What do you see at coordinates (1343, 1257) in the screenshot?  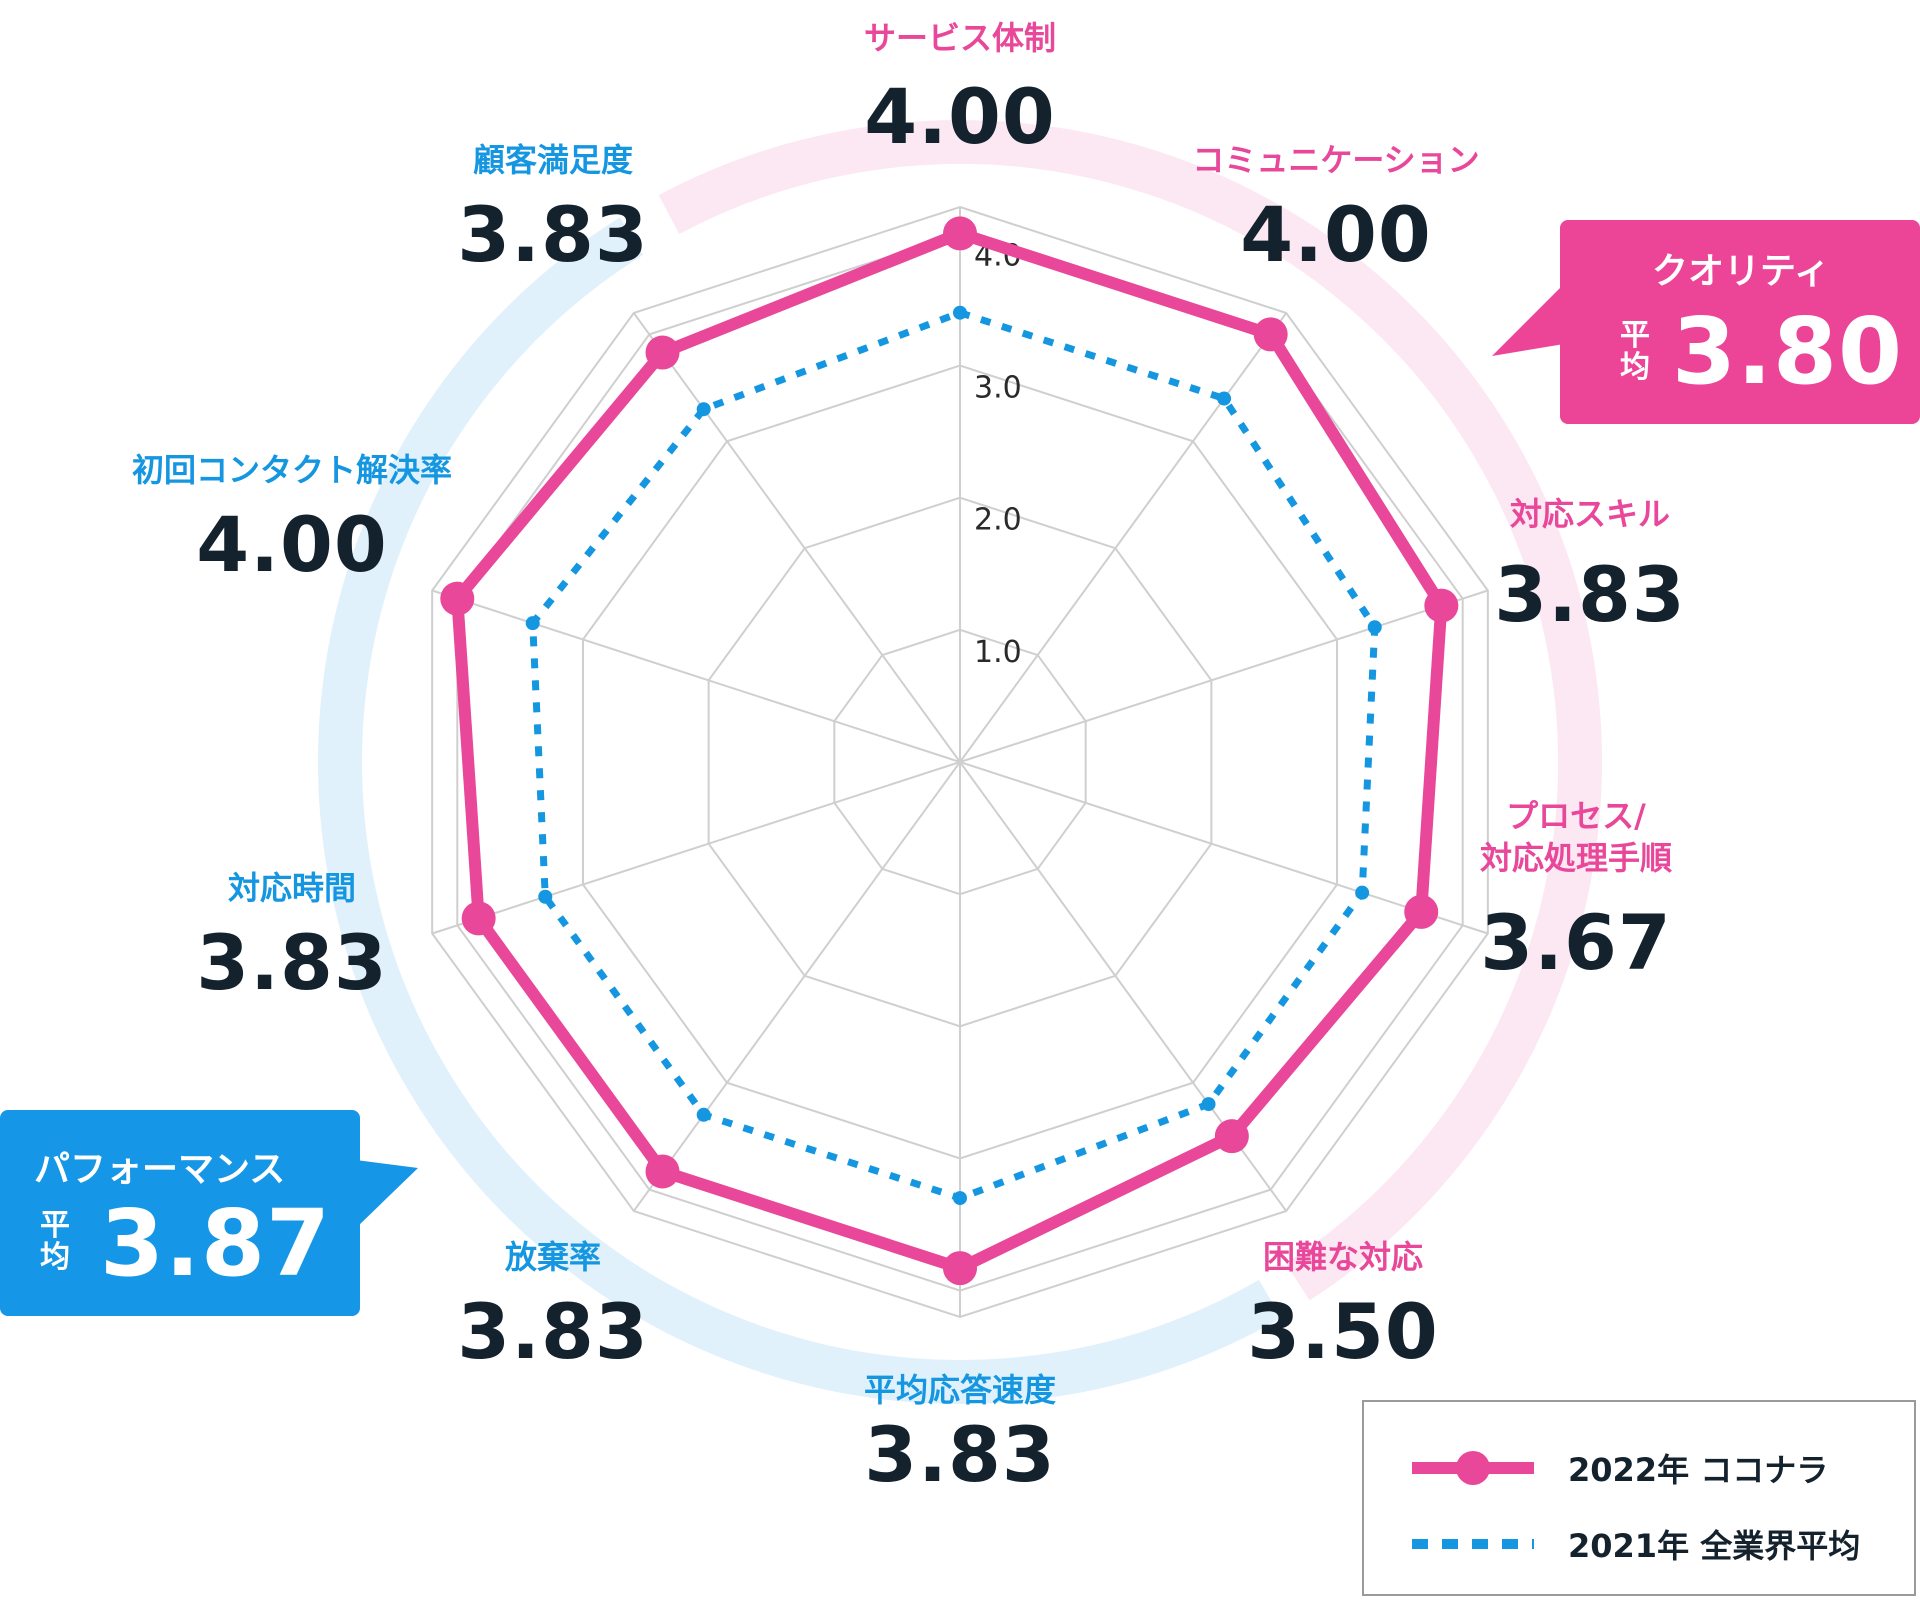 I see `axis-label-5: 困難な対応` at bounding box center [1343, 1257].